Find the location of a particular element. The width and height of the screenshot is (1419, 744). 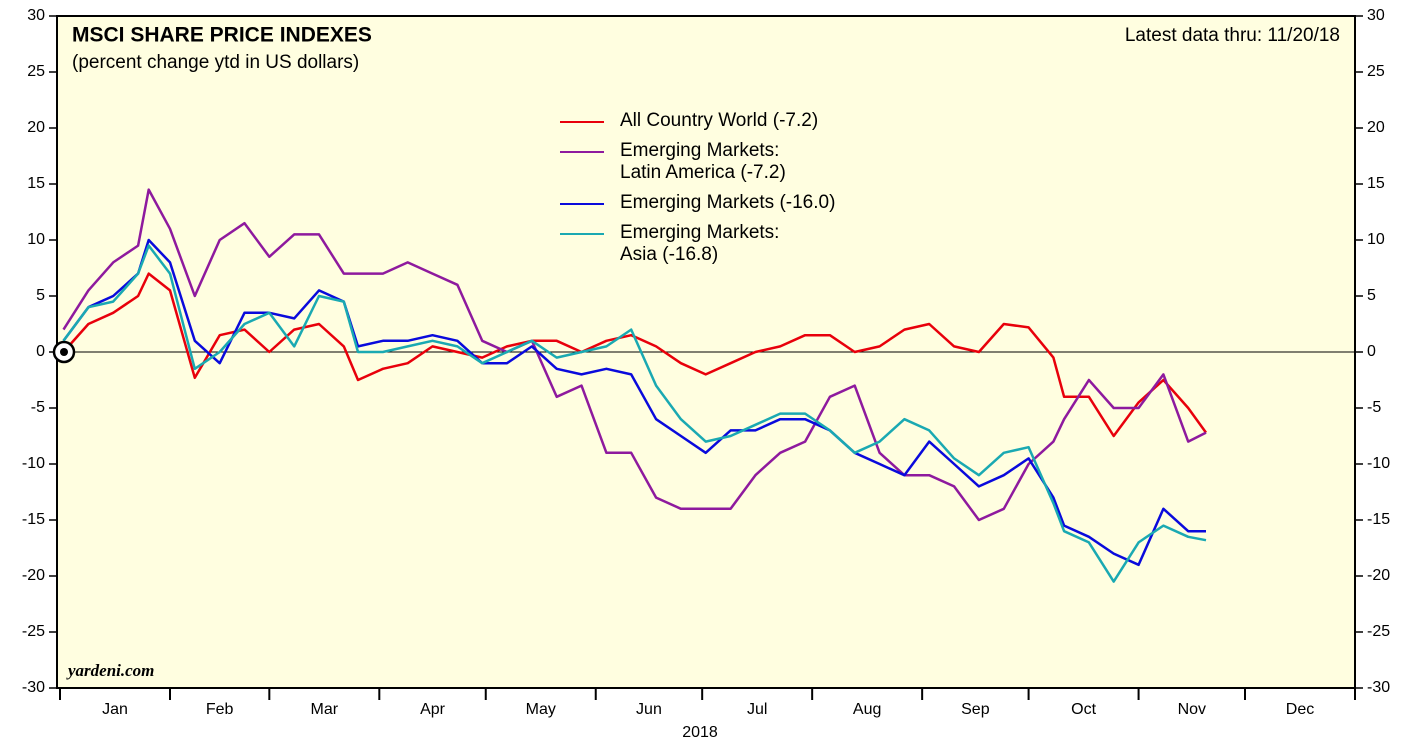

y-tick-label: 30 is located at coordinates (36, 15).